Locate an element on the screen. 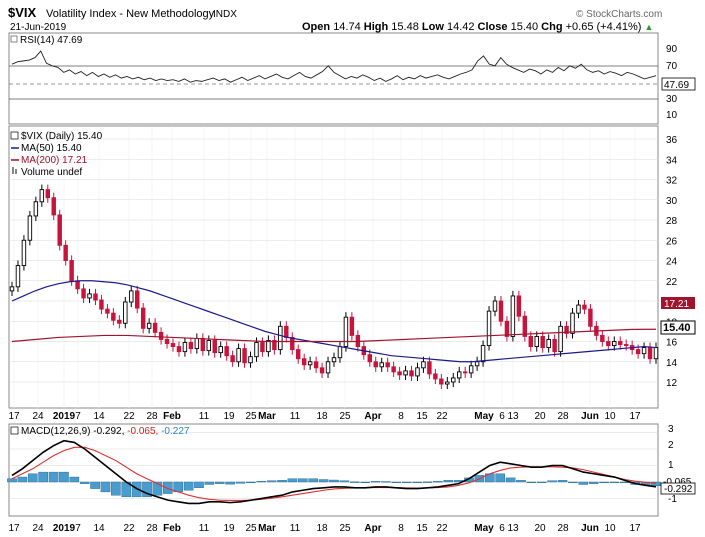  macd-line is located at coordinates (334, 472).